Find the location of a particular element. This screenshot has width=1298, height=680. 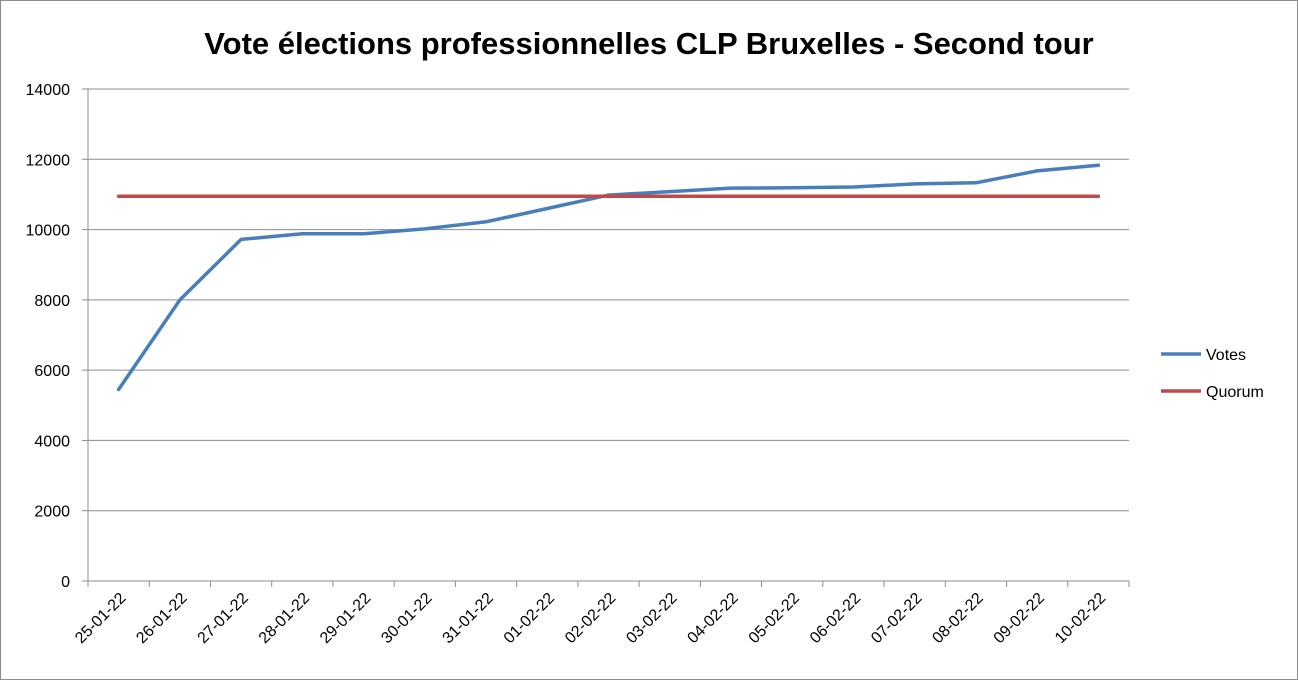

y-tick-label: 8000 is located at coordinates (52, 301).